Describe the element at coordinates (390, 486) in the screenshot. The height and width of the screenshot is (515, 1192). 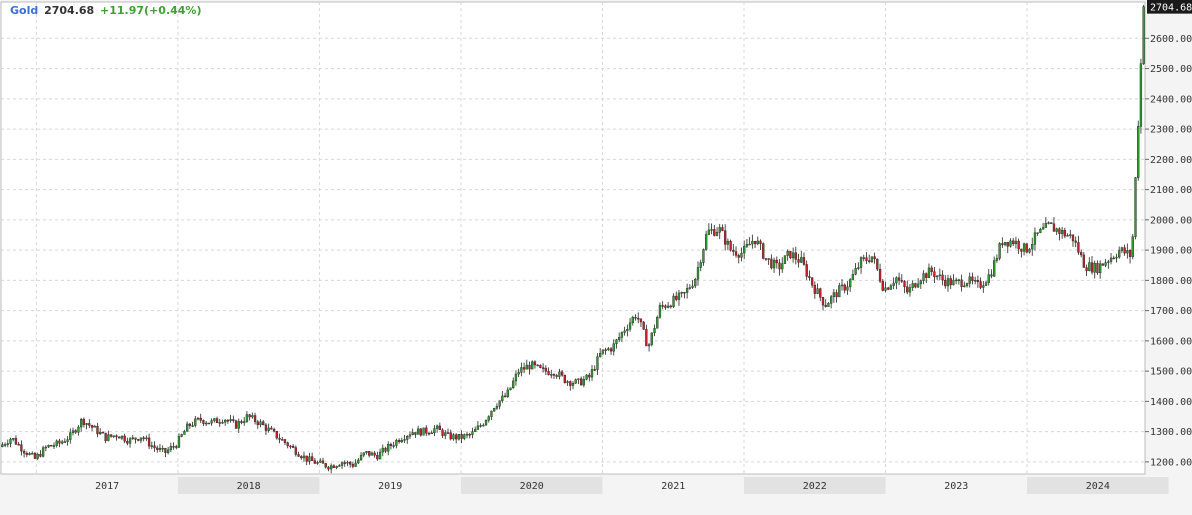
I see `x-tick-label: 2019` at that location.